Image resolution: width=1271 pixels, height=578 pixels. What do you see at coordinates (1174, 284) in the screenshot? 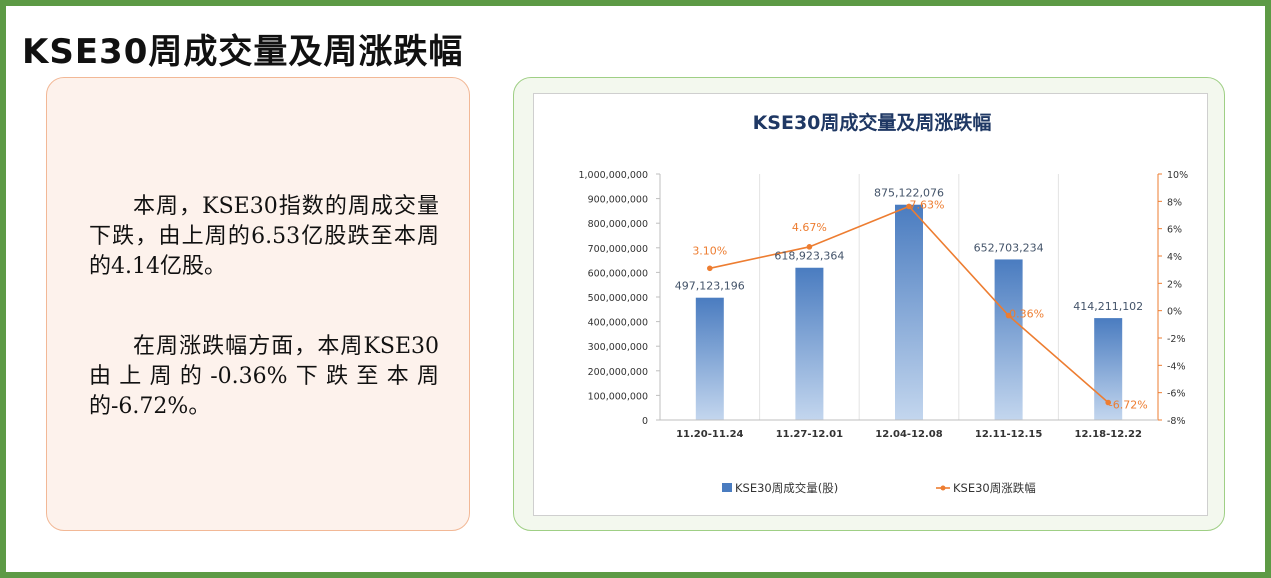
I see `right-tick-label: 2%` at bounding box center [1174, 284].